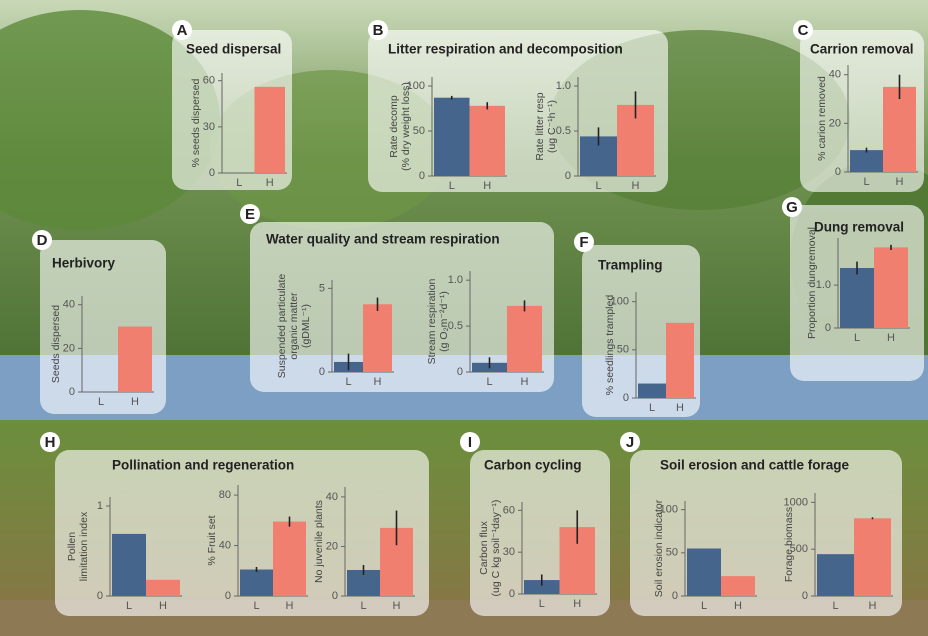  I want to click on panel-title: Soil erosion and cattle forage, so click(755, 465).